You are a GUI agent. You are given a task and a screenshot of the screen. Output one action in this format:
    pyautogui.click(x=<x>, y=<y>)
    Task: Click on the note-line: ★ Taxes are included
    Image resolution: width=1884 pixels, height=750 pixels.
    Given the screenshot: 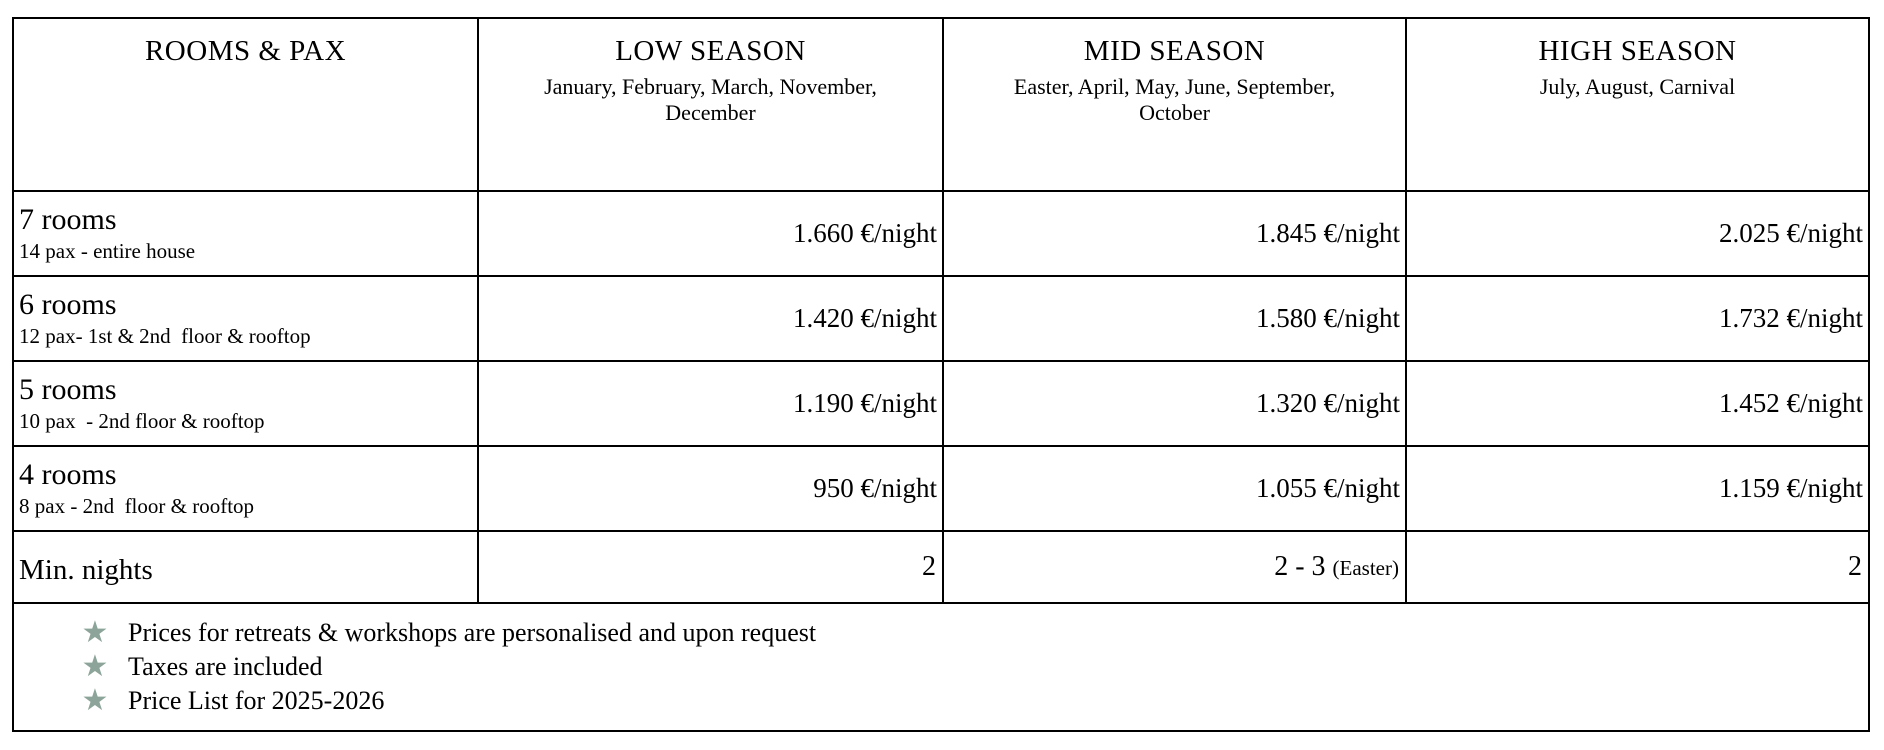 What is the action you would take?
    pyautogui.click(x=972, y=667)
    